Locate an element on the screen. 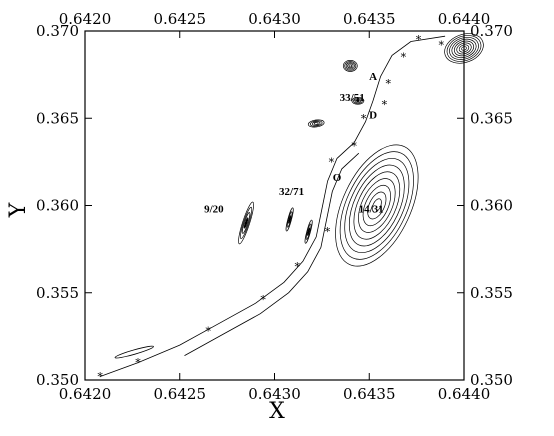 The image size is (554, 436). y-tick-label-left: 0.360 is located at coordinates (57, 206).